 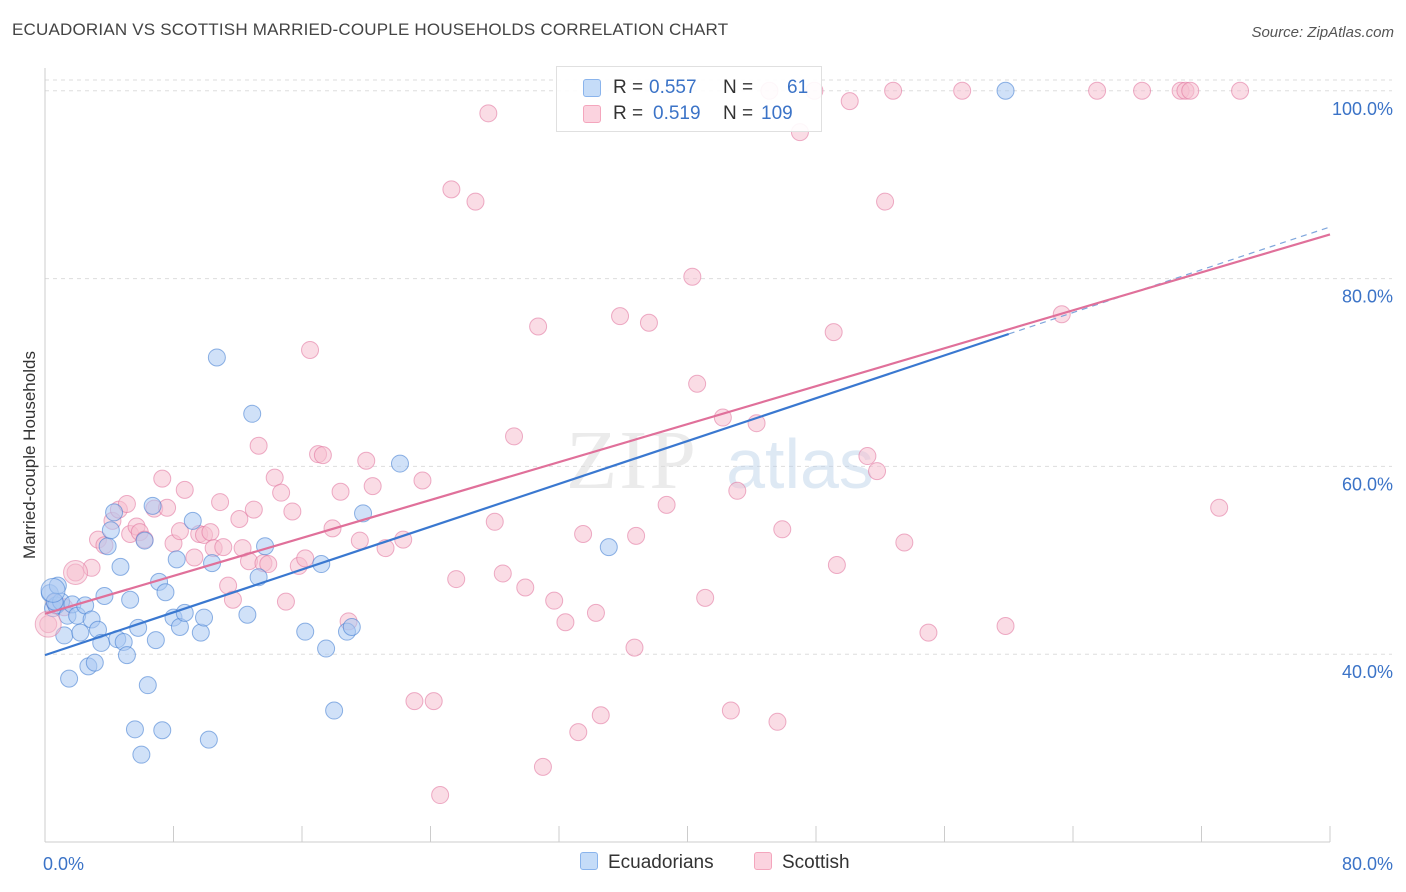 What do you see at coordinates (29, 455) in the screenshot?
I see `y-axis-label: Married-couple Households` at bounding box center [29, 455].